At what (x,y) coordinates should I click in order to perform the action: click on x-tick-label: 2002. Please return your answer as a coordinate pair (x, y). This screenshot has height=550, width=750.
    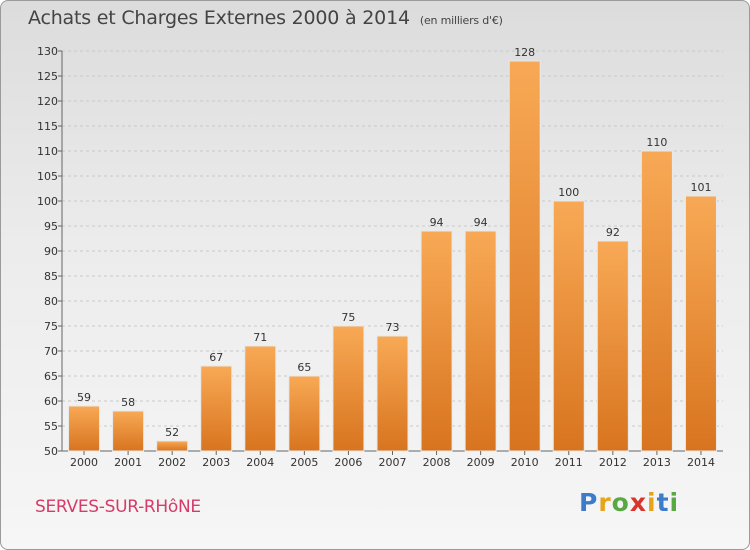
    Looking at the image, I should click on (172, 462).